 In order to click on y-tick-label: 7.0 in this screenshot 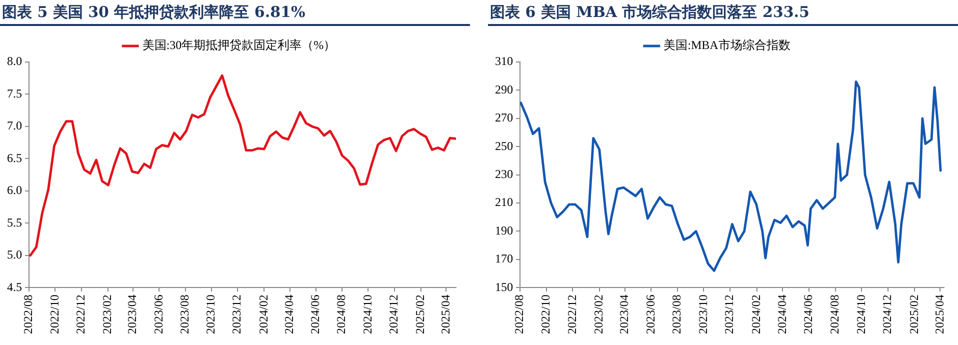, I will do `click(14, 125)`.